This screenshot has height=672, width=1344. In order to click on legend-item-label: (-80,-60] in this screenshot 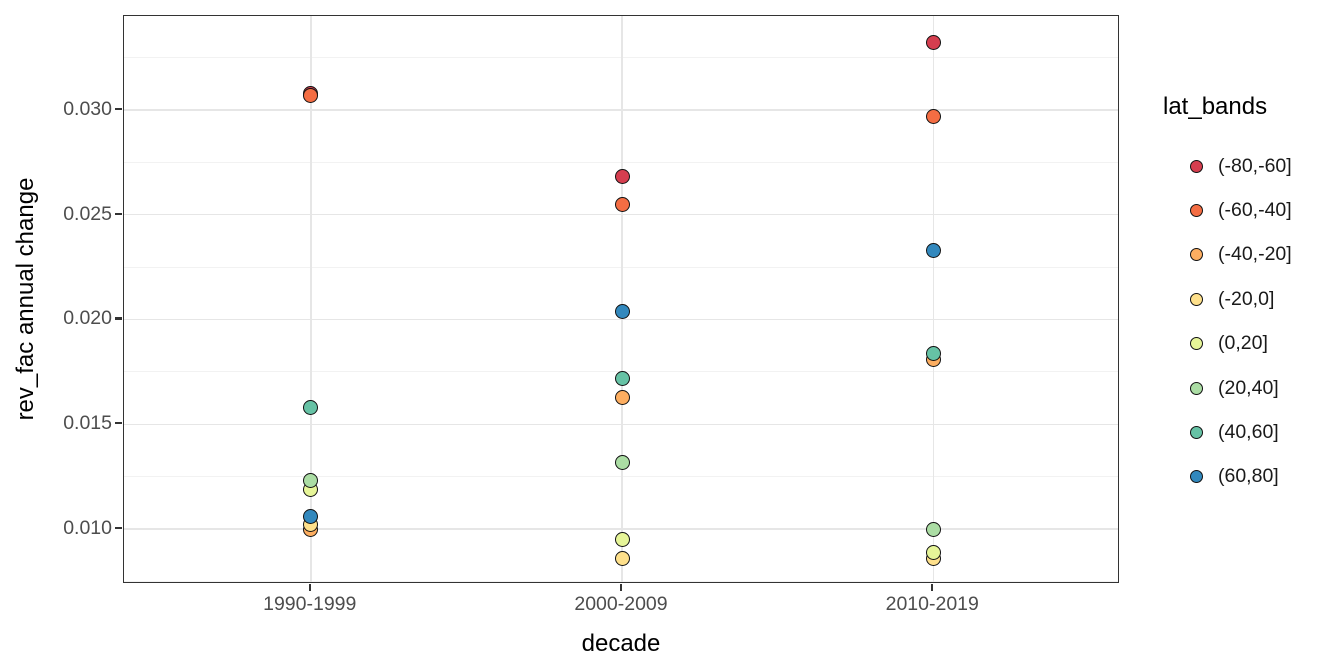, I will do `click(1255, 165)`.